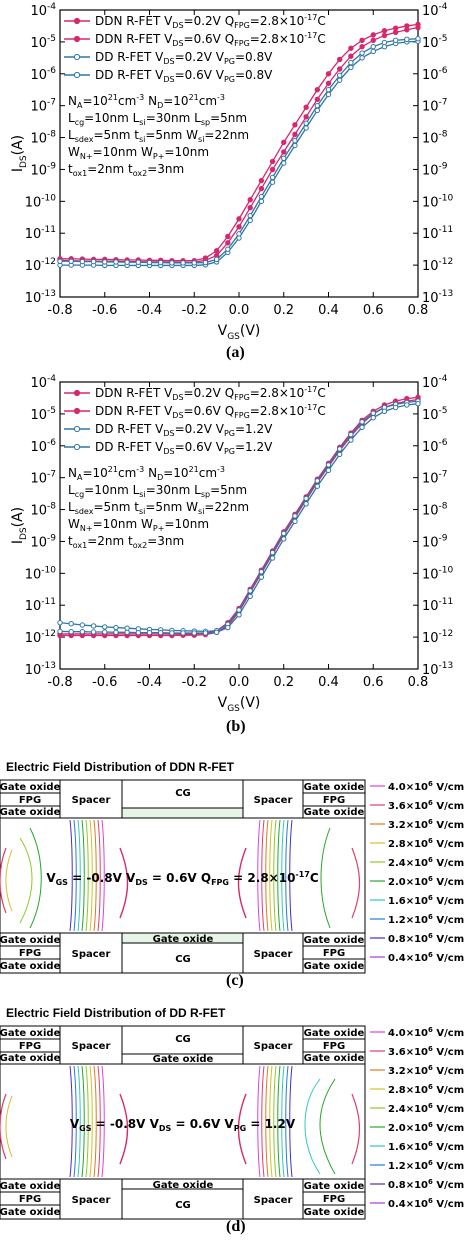 This screenshot has width=474, height=1241. What do you see at coordinates (426, 957) in the screenshot?
I see `field-legend-label: 0.4×106 V/cm` at bounding box center [426, 957].